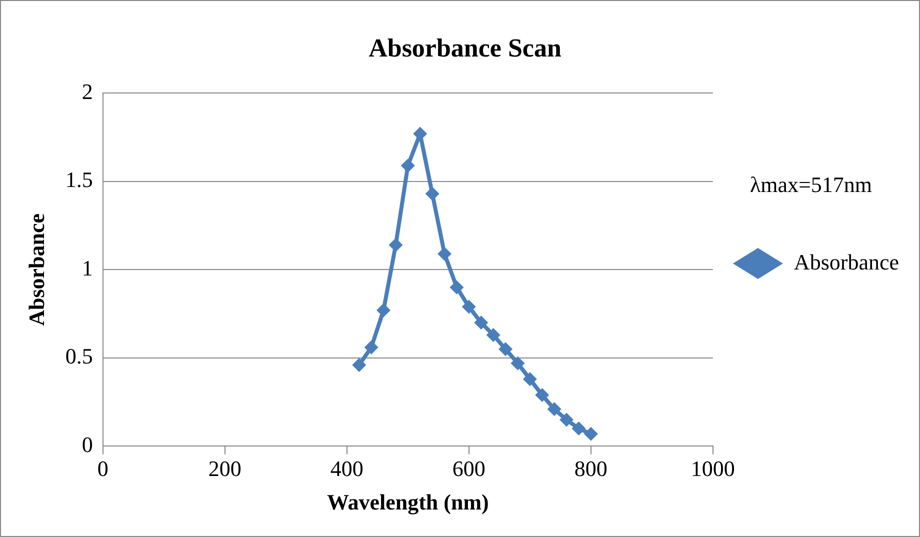 The width and height of the screenshot is (920, 537). I want to click on x-tick-label: 400, so click(347, 469).